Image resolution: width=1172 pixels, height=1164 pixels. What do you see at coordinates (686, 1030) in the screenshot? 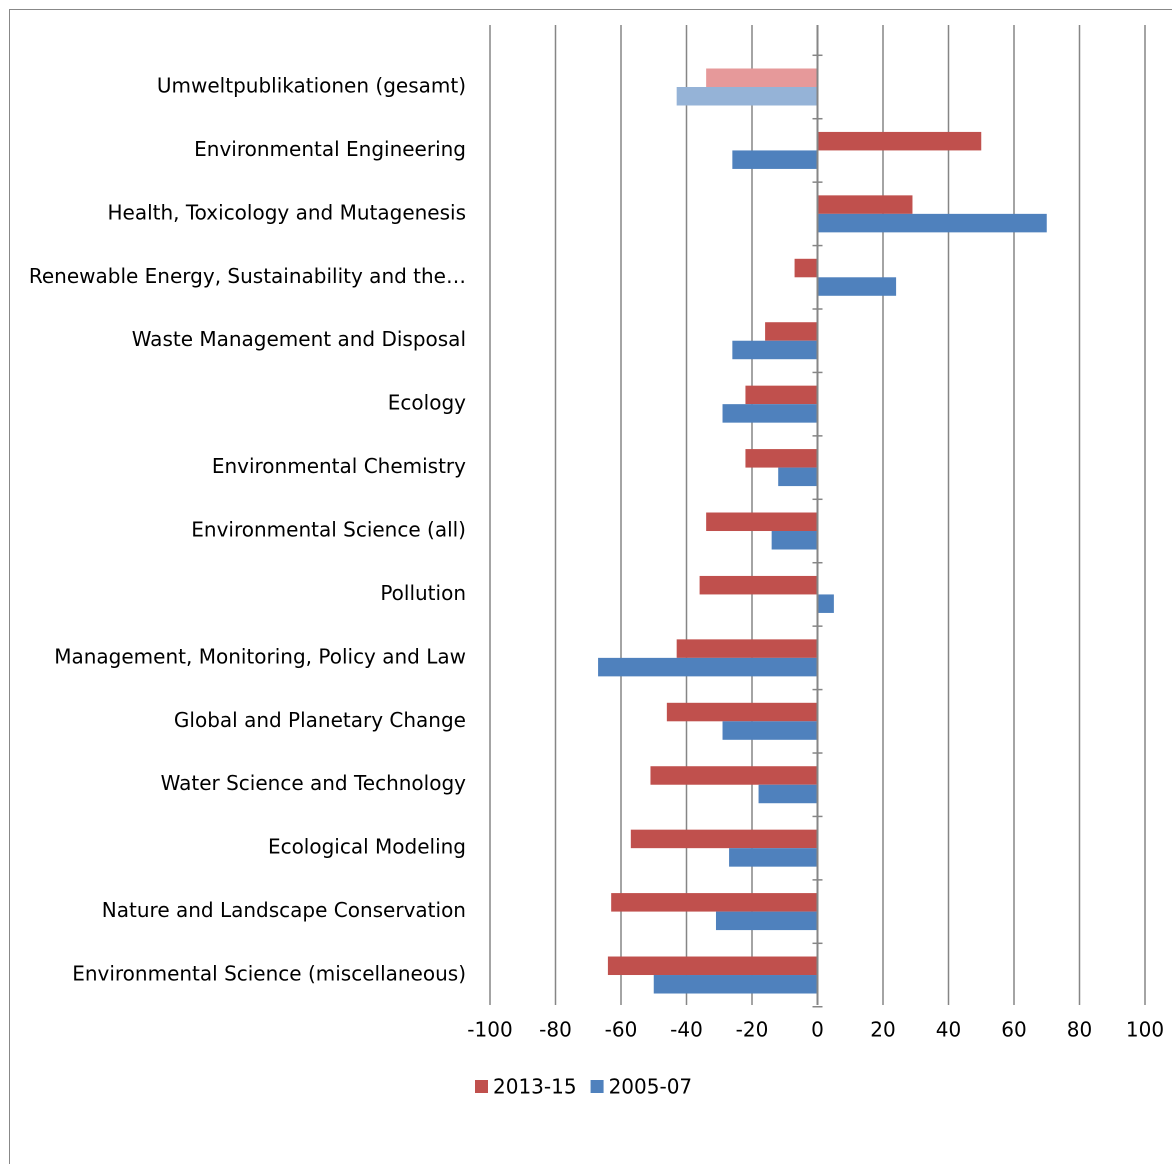
I see `x-tick-label: -40` at bounding box center [686, 1030].